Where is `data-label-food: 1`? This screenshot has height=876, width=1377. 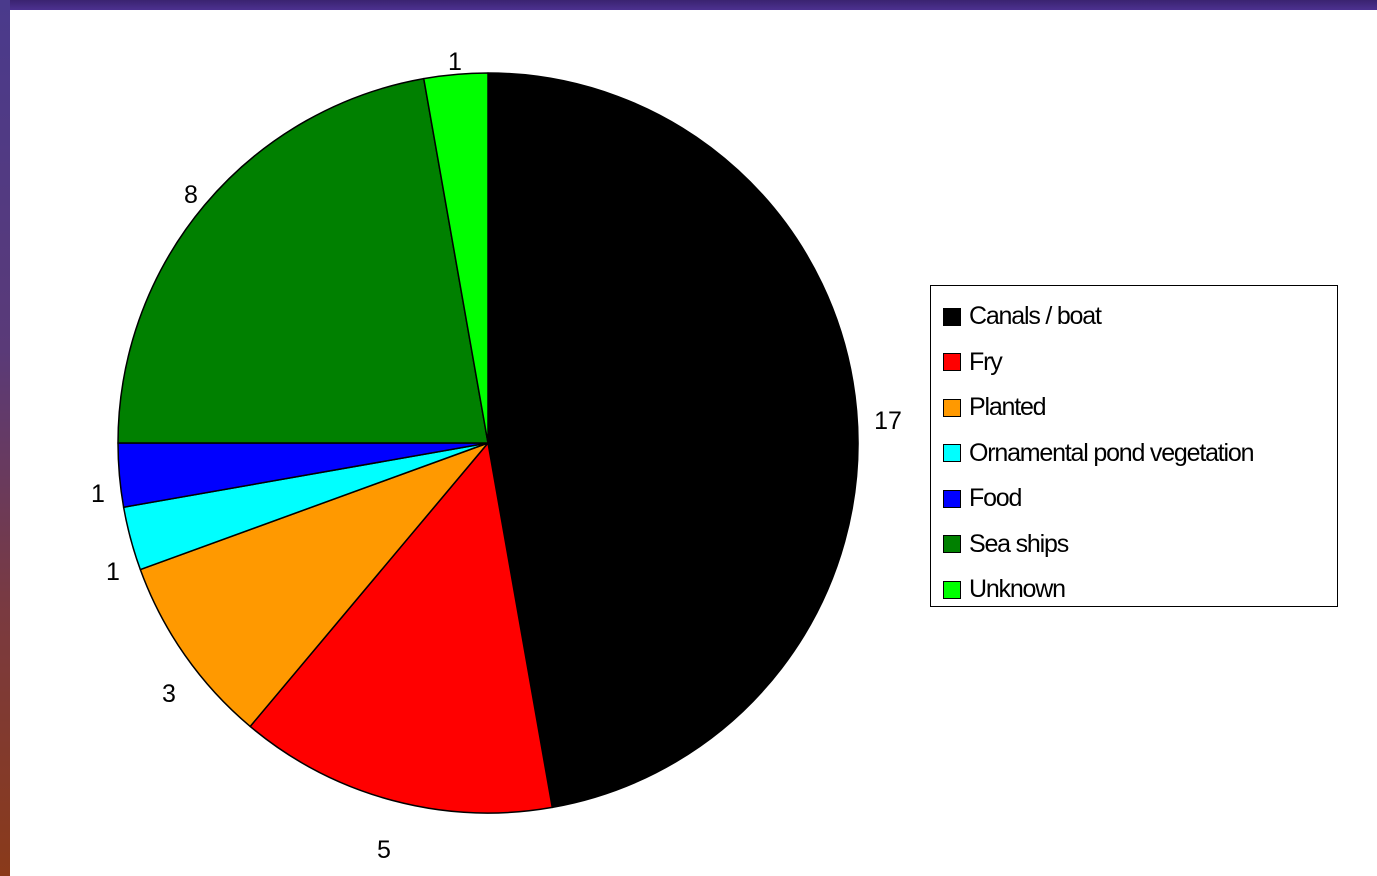 data-label-food: 1 is located at coordinates (98, 494).